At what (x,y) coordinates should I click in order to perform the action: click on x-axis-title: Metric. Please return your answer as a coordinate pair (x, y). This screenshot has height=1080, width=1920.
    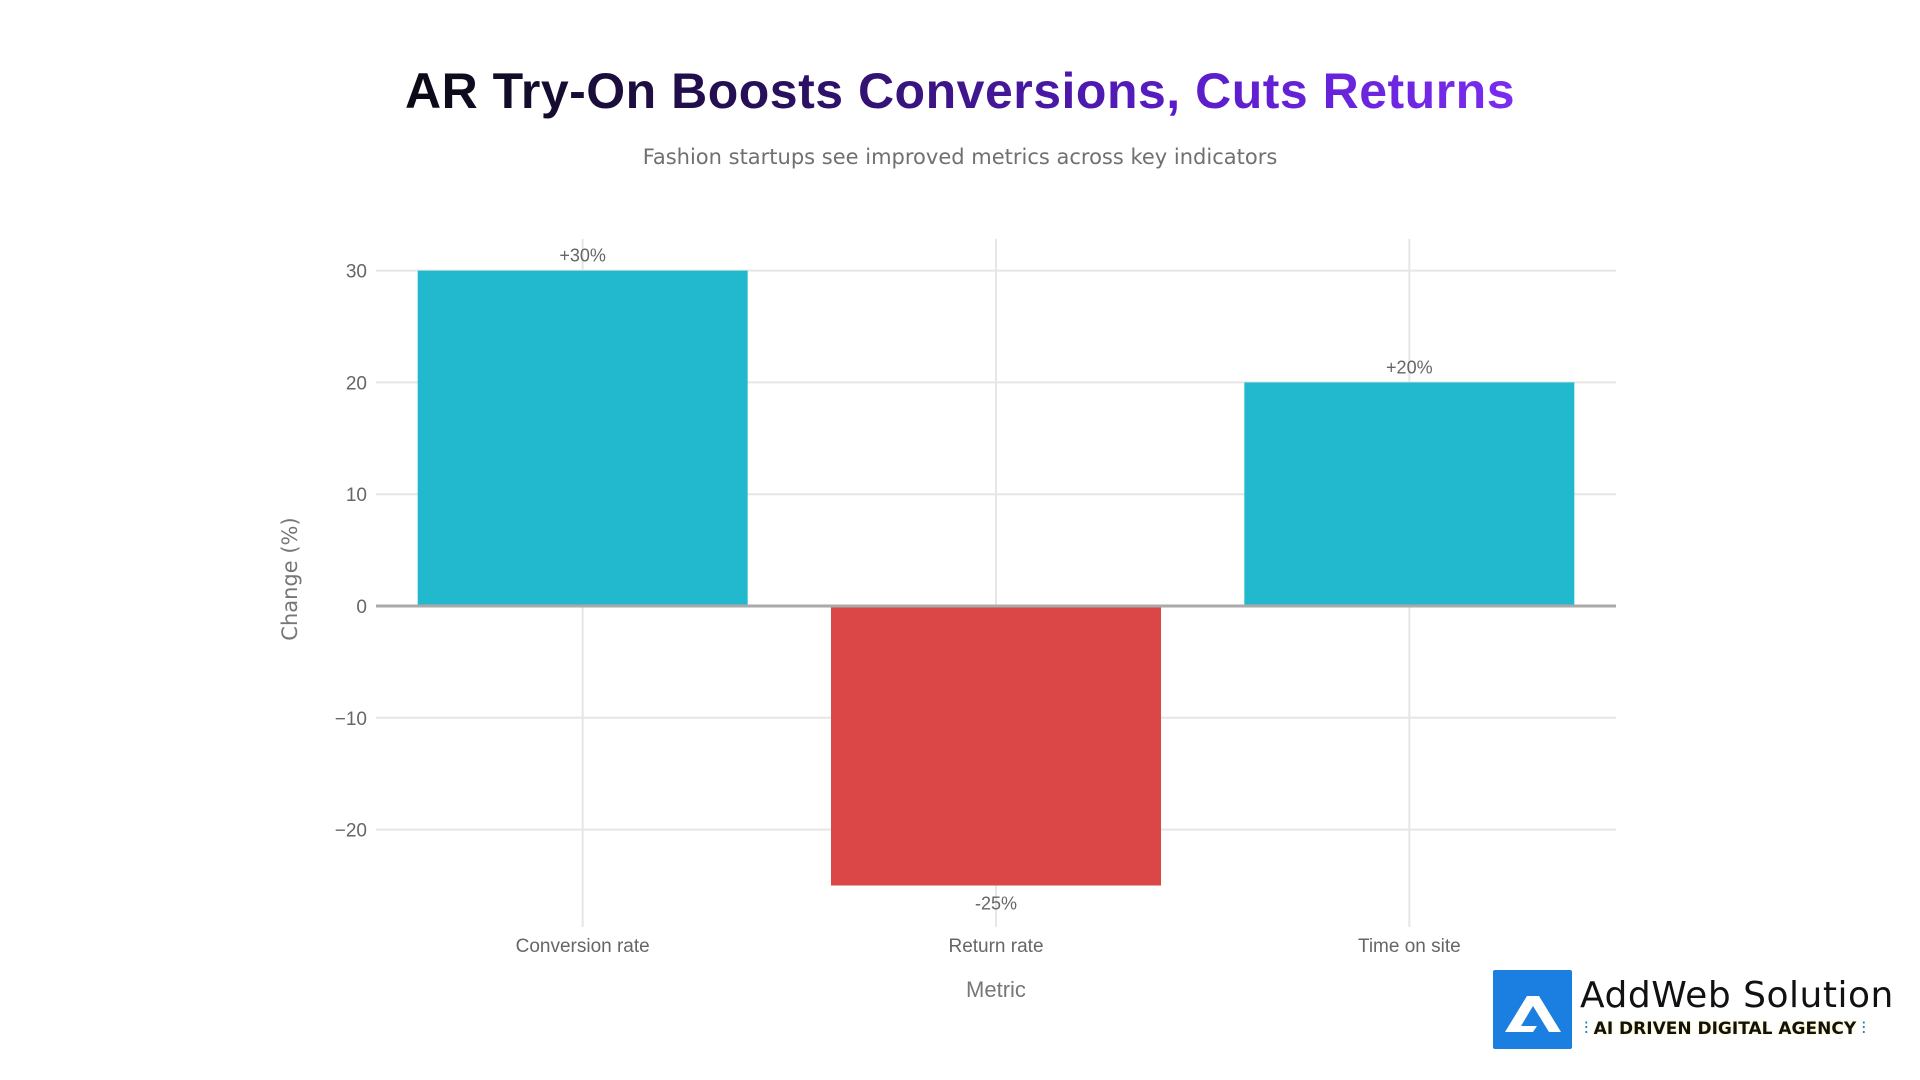
    Looking at the image, I should click on (996, 989).